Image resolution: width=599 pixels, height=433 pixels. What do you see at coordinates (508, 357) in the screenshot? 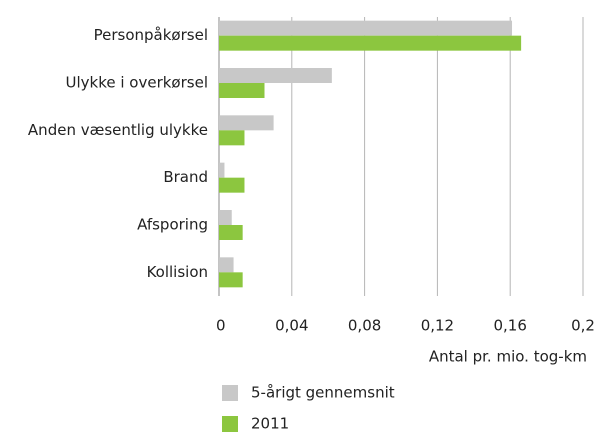
I see `x-axis-label: Antal pr. mio. tog-km` at bounding box center [508, 357].